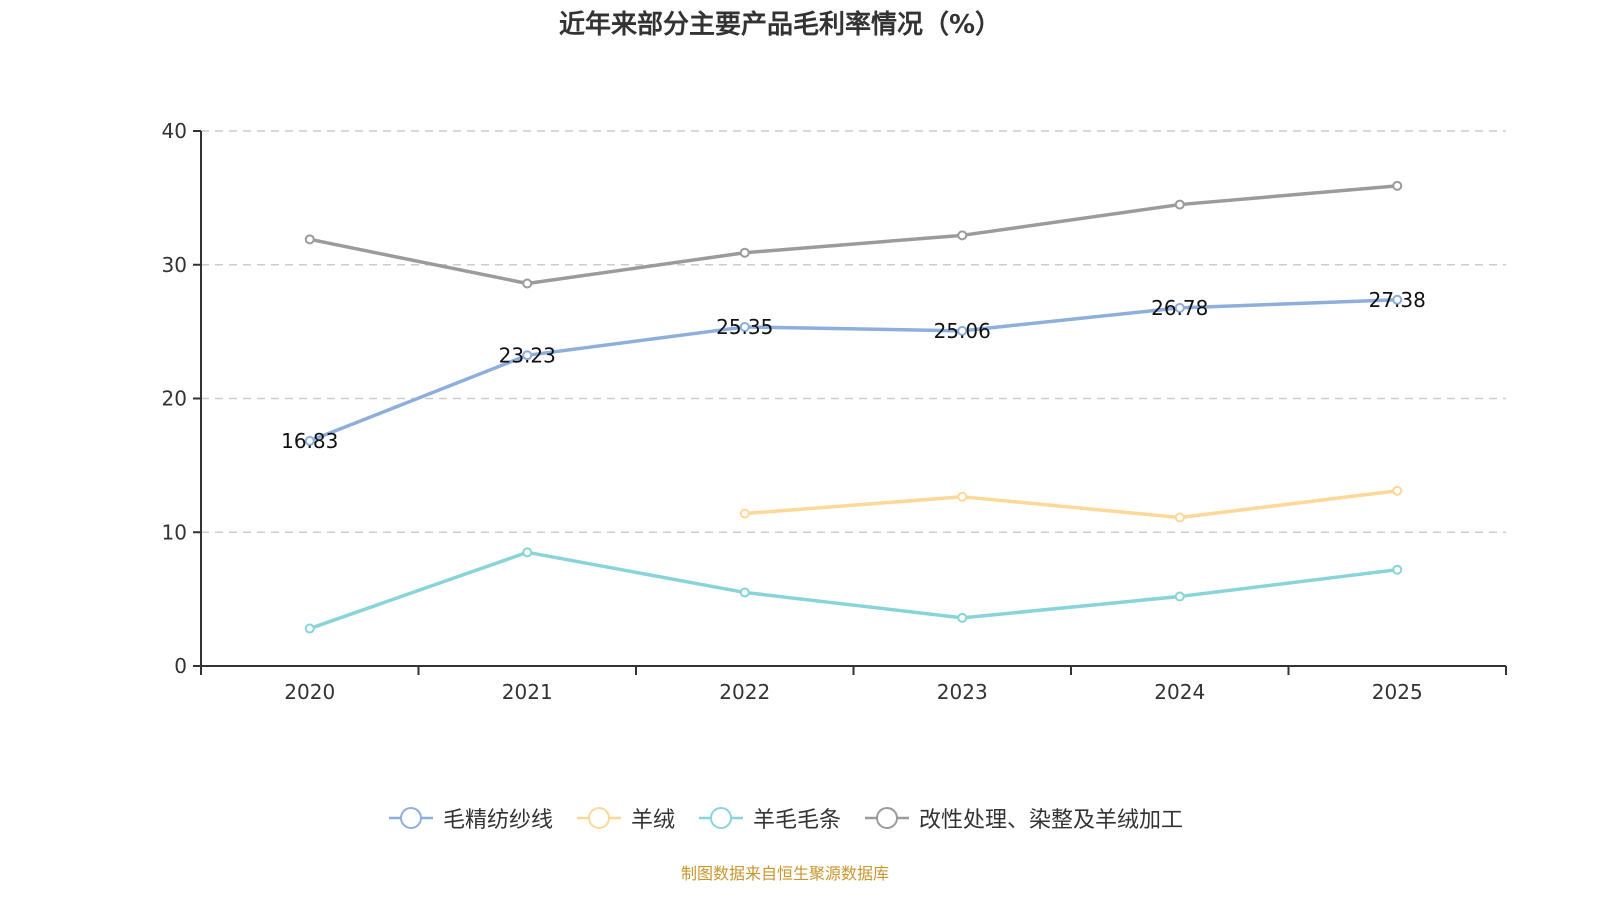 This screenshot has width=1600, height=900. What do you see at coordinates (784, 873) in the screenshot?
I see `source-note: 制图数据来自恒生聚源数据库` at bounding box center [784, 873].